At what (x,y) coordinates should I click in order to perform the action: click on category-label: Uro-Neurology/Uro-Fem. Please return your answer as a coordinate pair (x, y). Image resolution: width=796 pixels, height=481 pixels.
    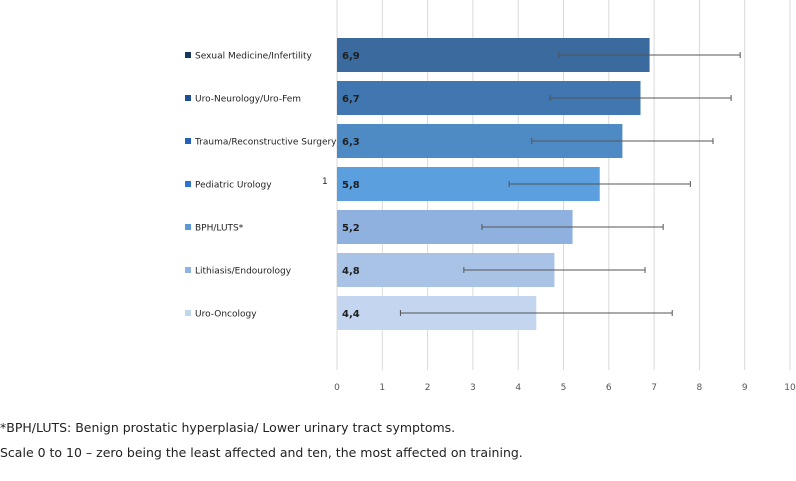
    Looking at the image, I should click on (248, 100).